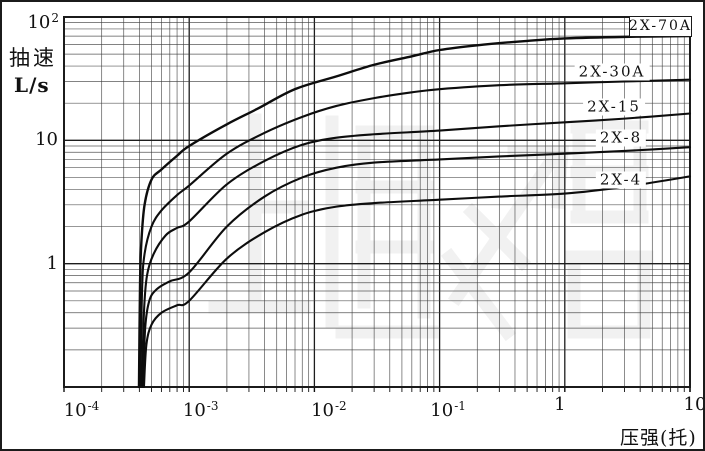 This screenshot has width=705, height=451. I want to click on curve-label-2x-8: 2X-8, so click(621, 138).